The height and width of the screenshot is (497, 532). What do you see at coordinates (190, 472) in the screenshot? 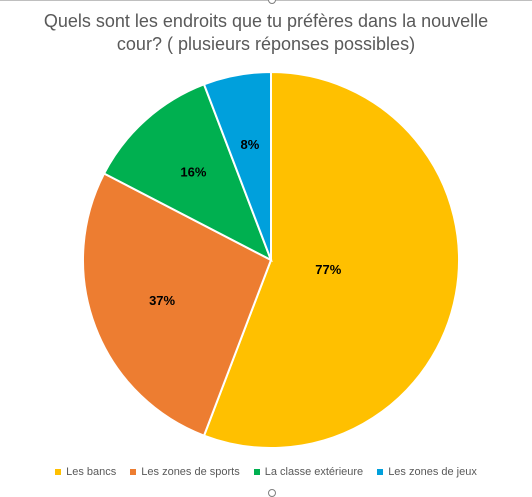
I see `legend-label: Les zones de sports` at bounding box center [190, 472].